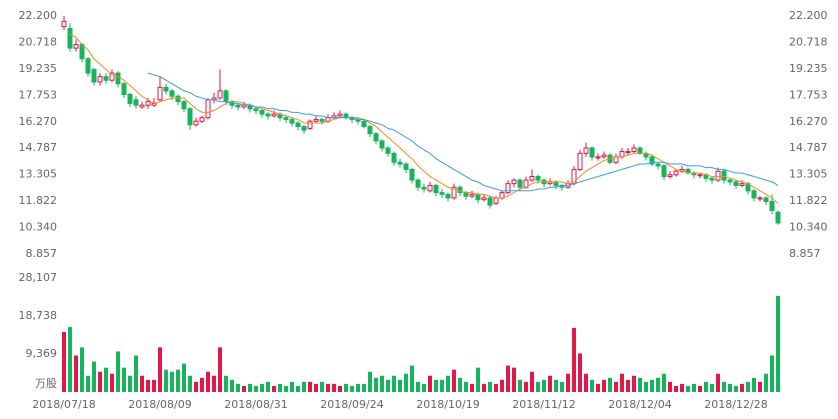  What do you see at coordinates (38, 200) in the screenshot?
I see `y-tick-label: 11.822` at bounding box center [38, 200].